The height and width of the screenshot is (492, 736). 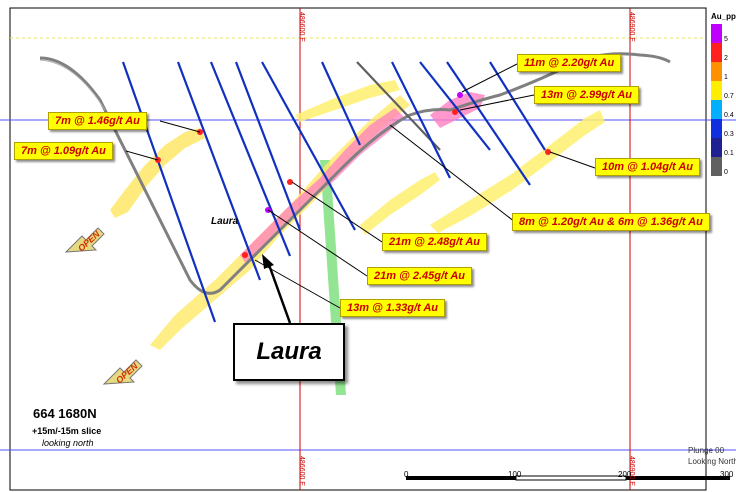 What do you see at coordinates (68, 443) in the screenshot?
I see `looking-label: looking north` at bounding box center [68, 443].